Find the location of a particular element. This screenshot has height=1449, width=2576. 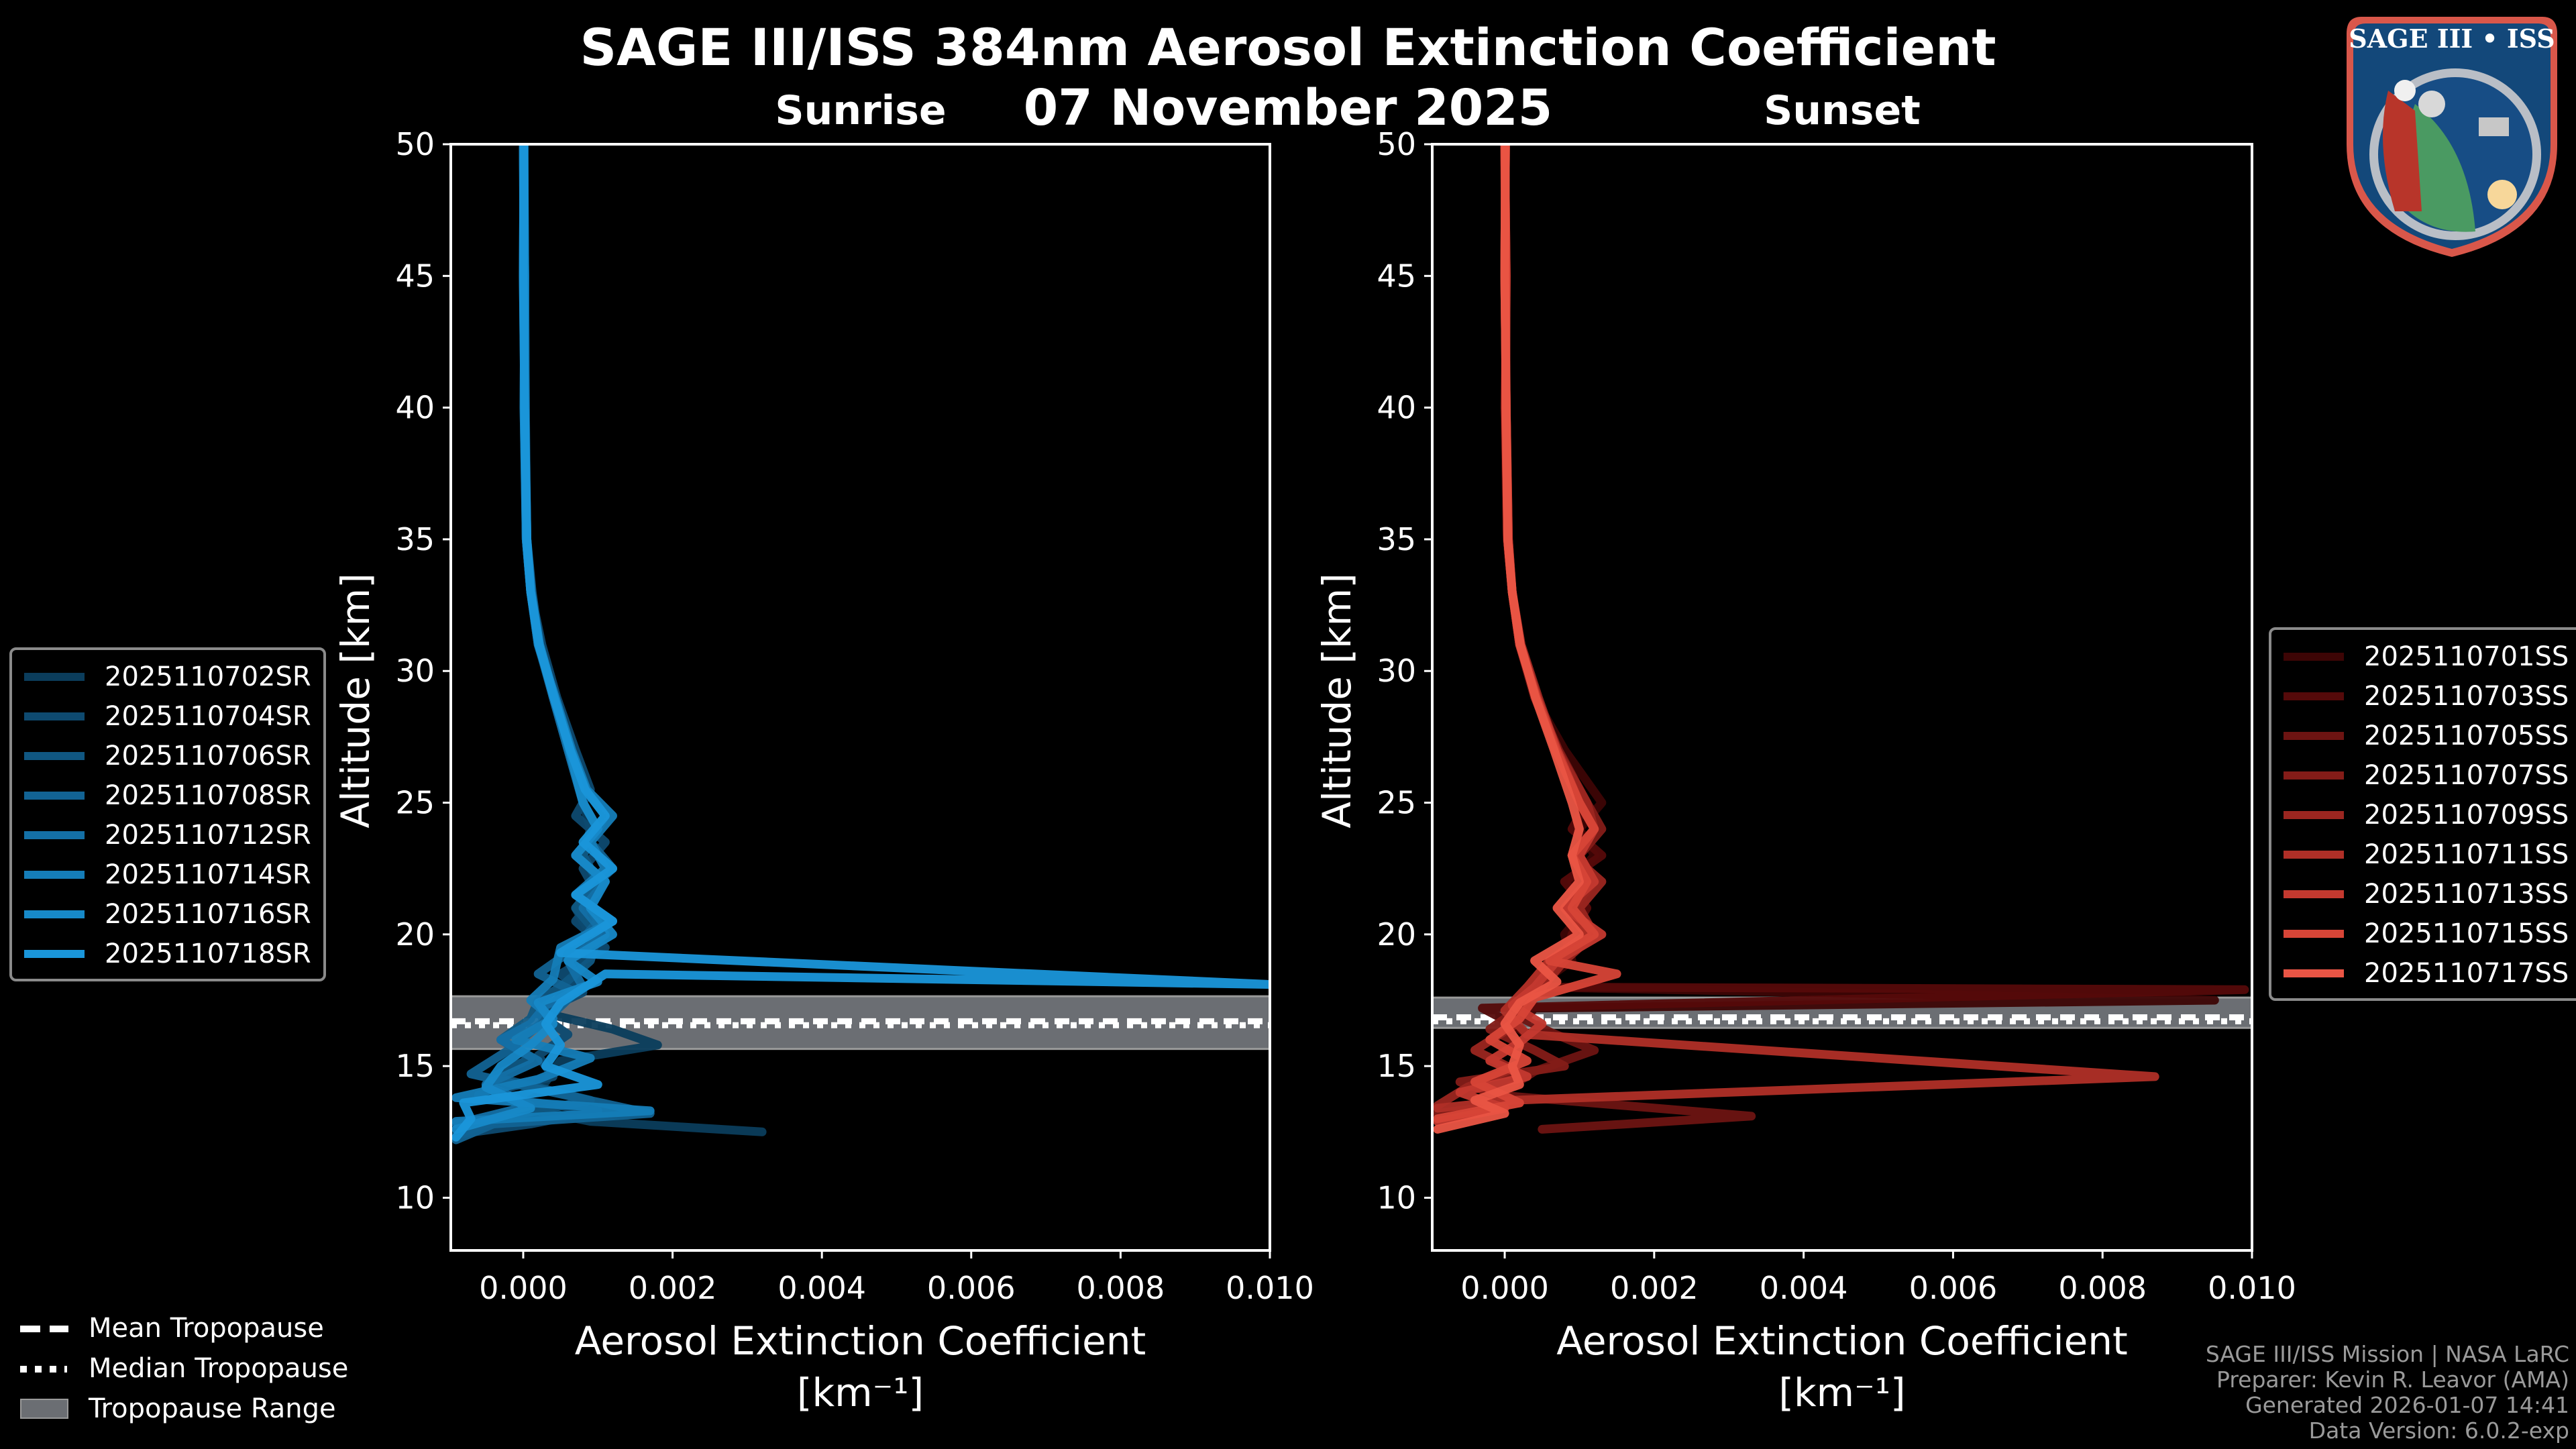

legend-item: 2025110711SS is located at coordinates (2426, 854).